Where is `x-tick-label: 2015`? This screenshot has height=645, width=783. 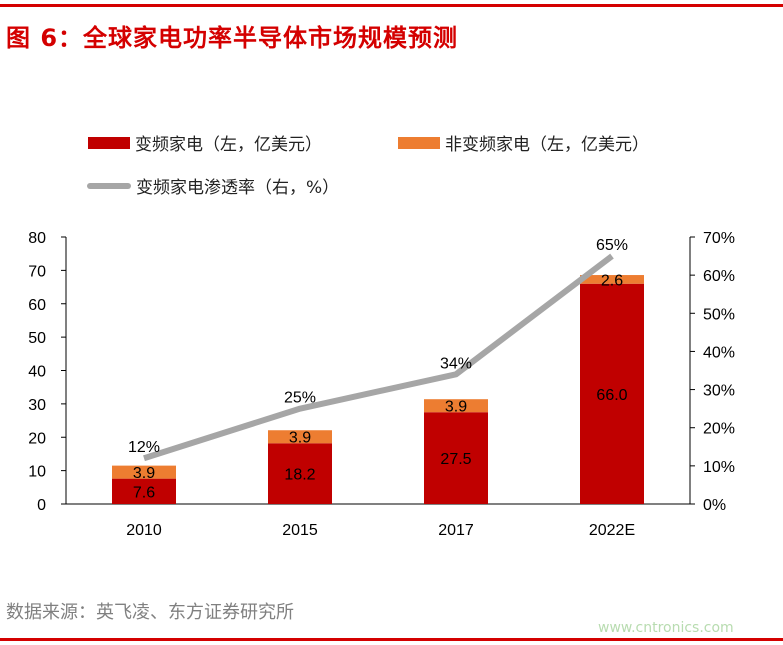
x-tick-label: 2015 is located at coordinates (300, 530).